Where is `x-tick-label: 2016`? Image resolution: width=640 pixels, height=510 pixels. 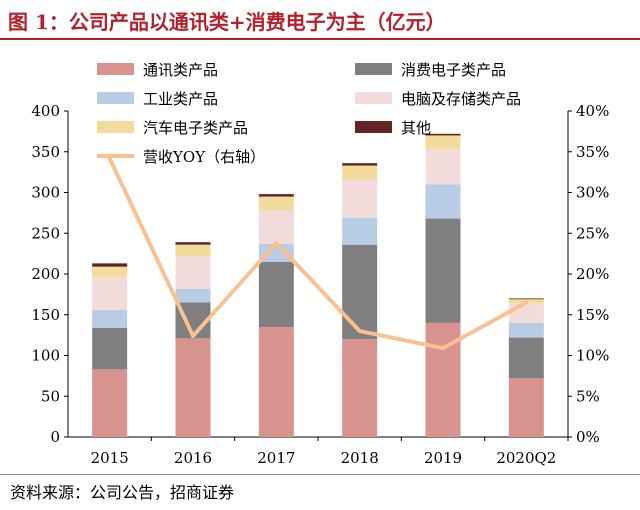 x-tick-label: 2016 is located at coordinates (193, 458).